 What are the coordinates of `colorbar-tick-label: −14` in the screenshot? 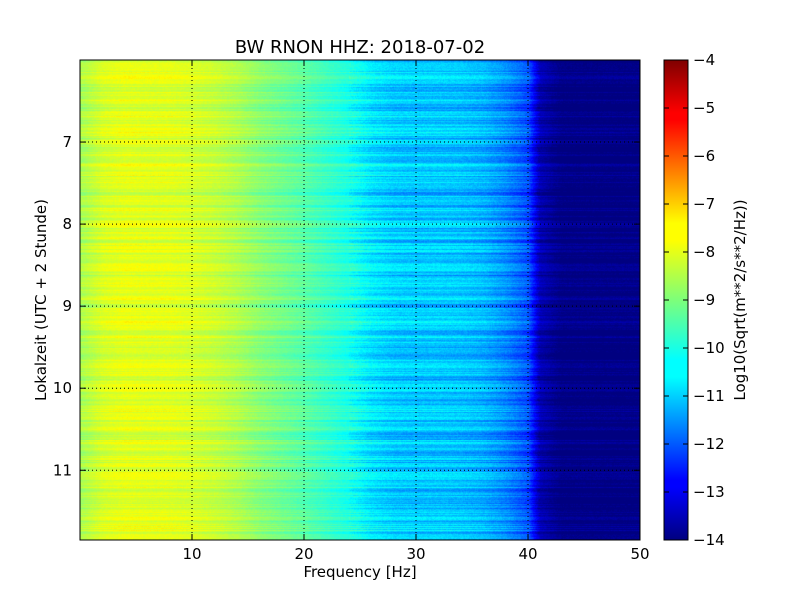 It's located at (709, 540).